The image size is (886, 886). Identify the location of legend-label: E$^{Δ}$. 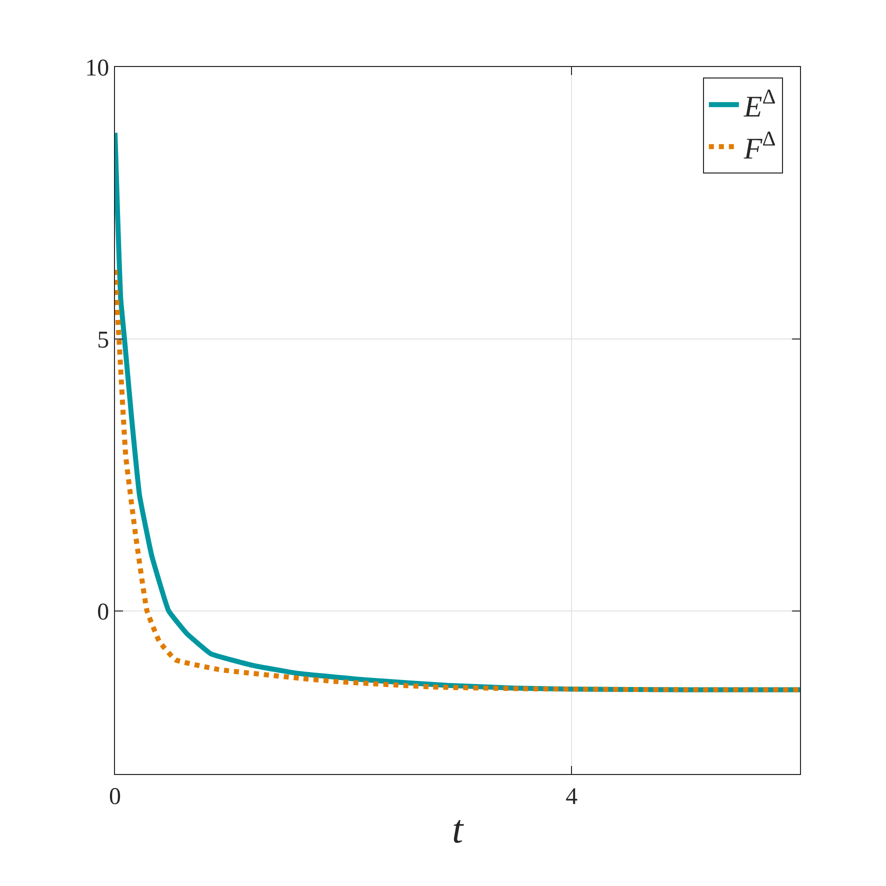
(759, 104).